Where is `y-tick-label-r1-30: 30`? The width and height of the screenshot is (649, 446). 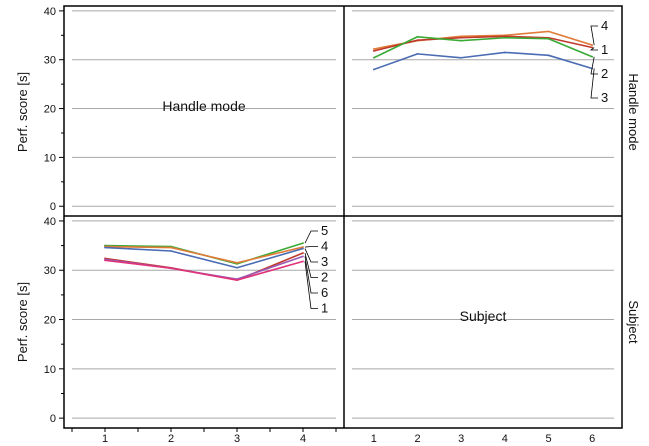
y-tick-label-r1-30: 30 is located at coordinates (50, 271).